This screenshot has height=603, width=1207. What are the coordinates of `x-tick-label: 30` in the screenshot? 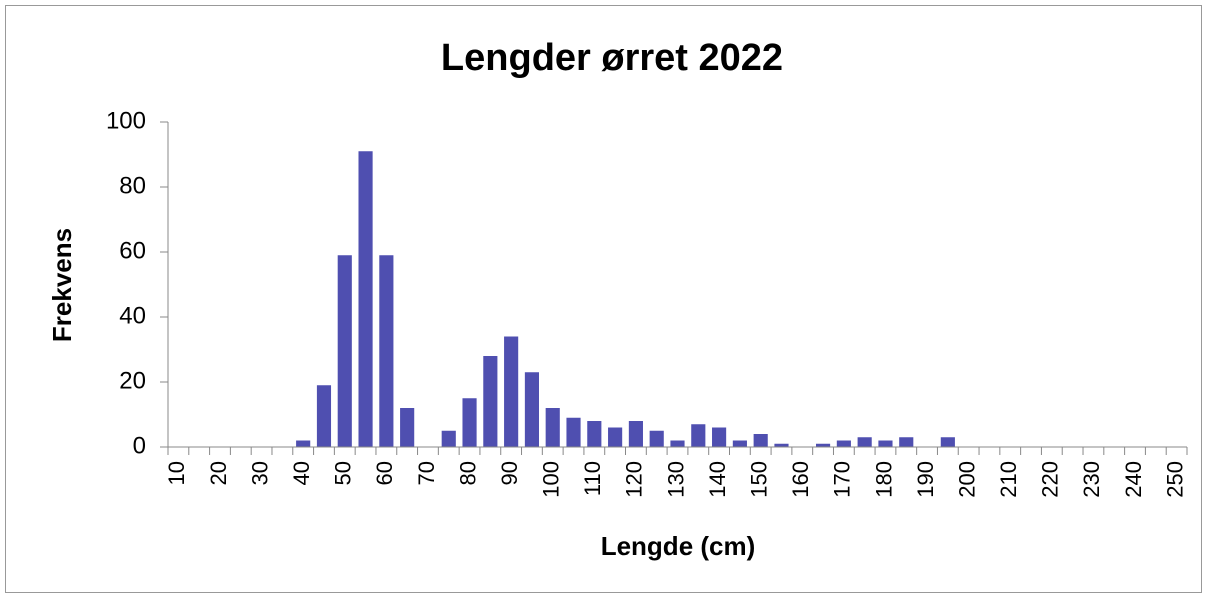 It's located at (259, 473).